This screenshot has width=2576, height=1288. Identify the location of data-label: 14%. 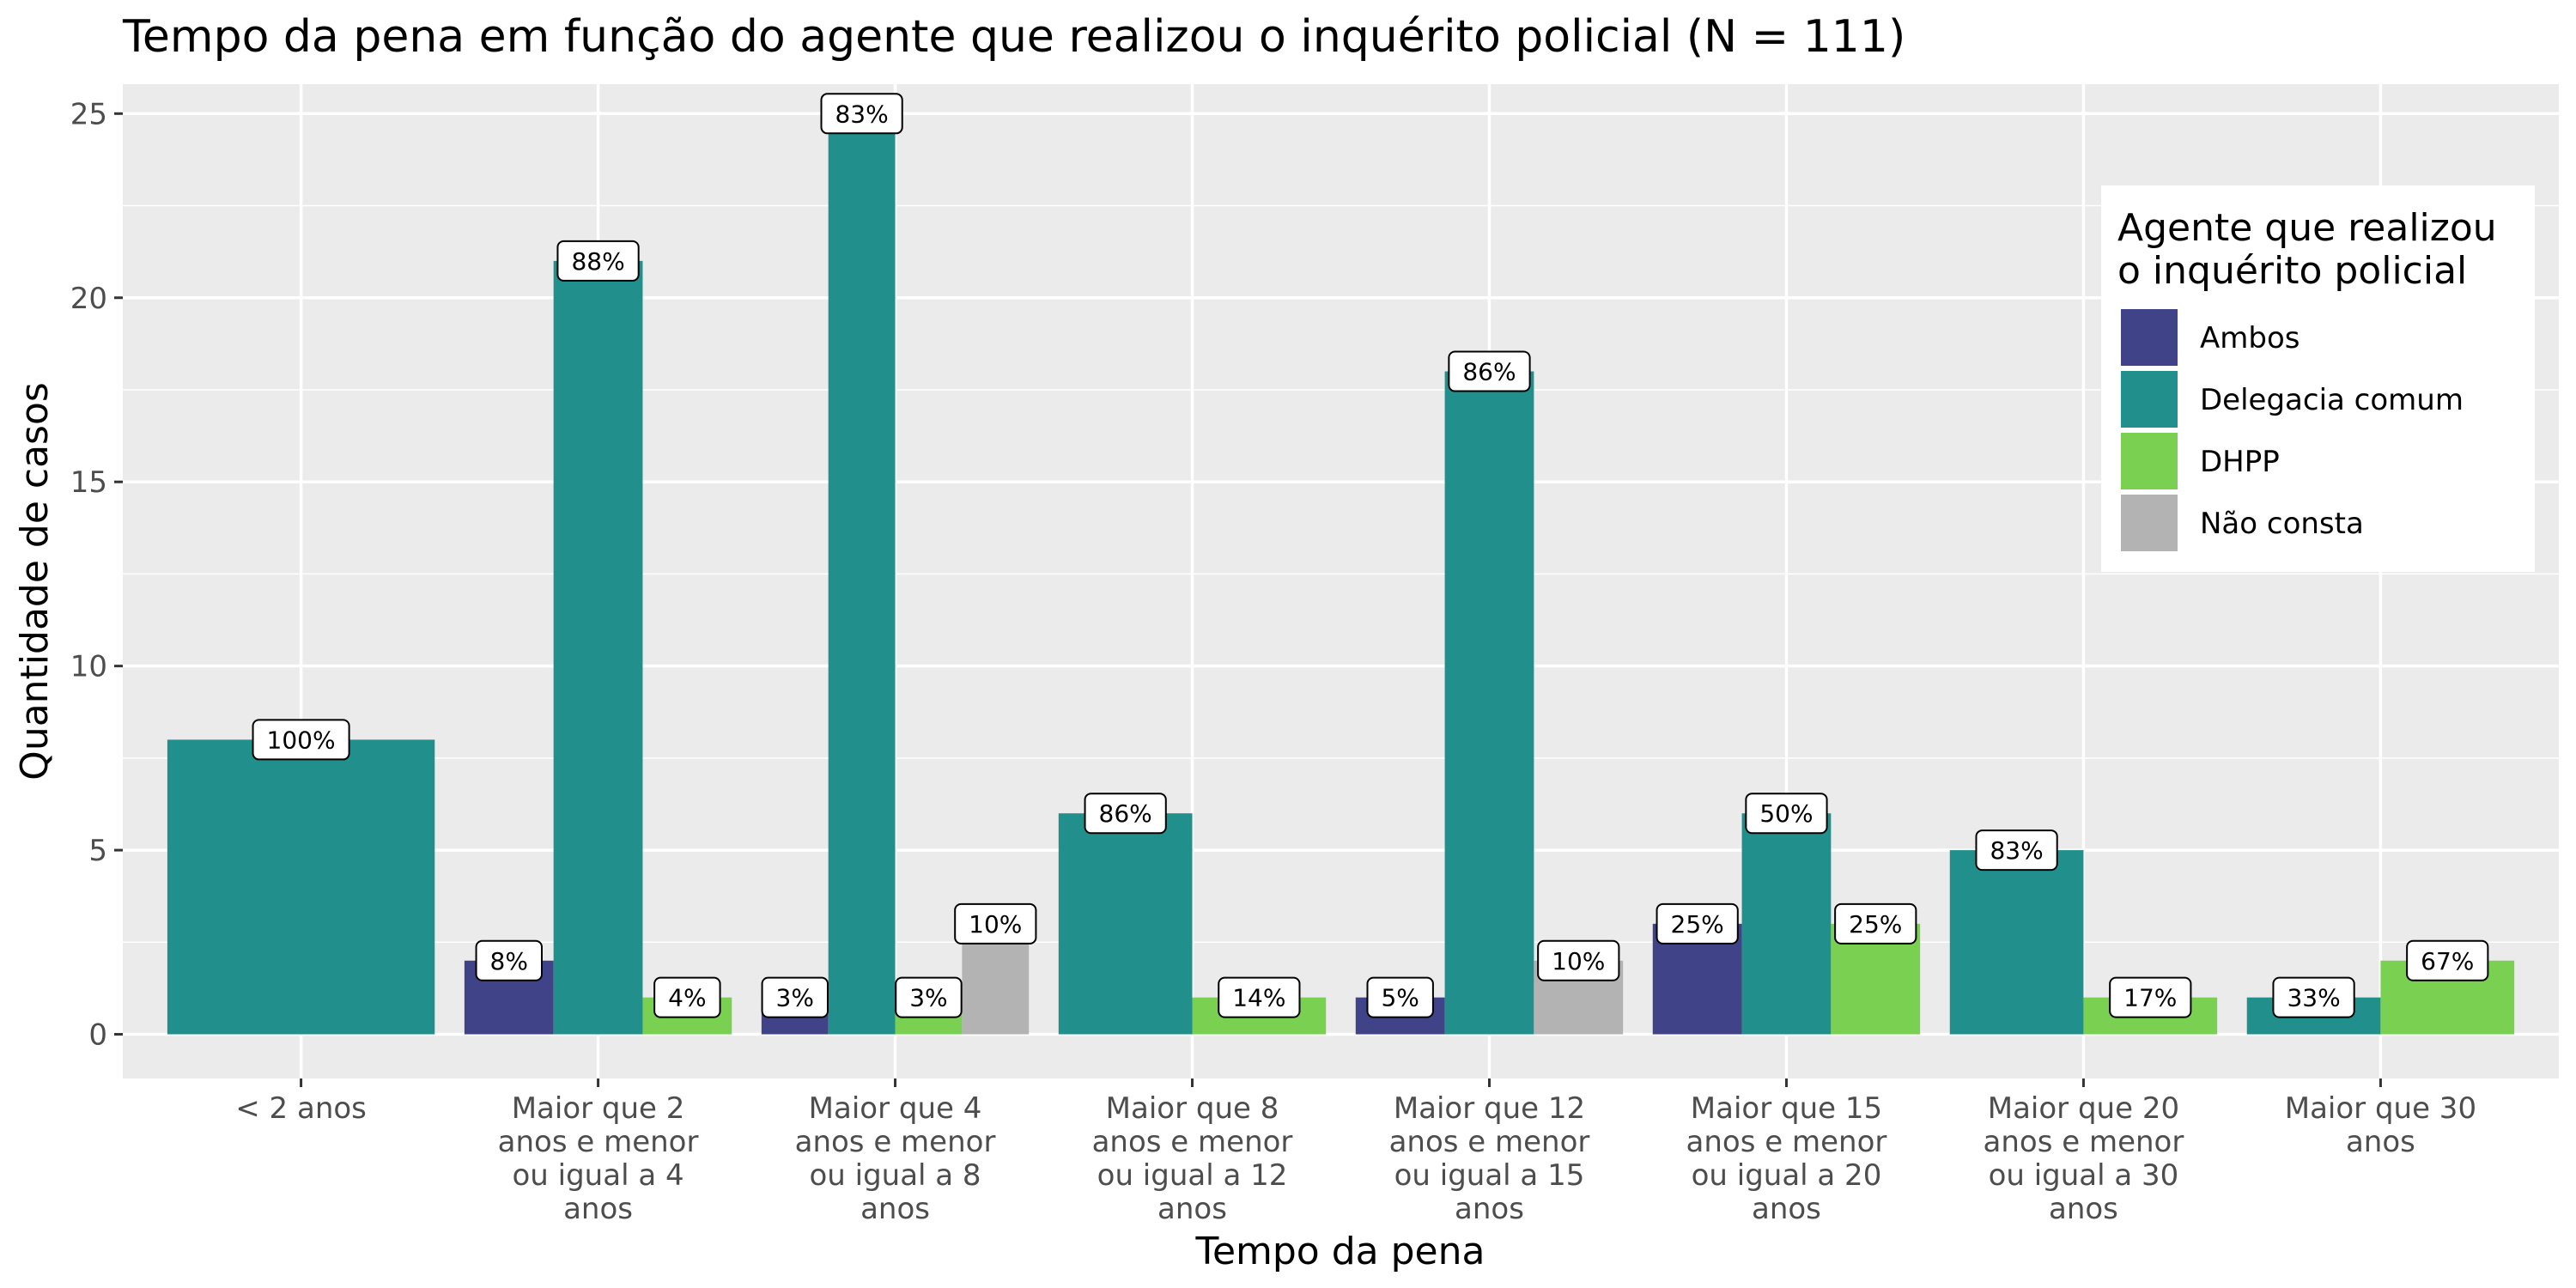
(1259, 997).